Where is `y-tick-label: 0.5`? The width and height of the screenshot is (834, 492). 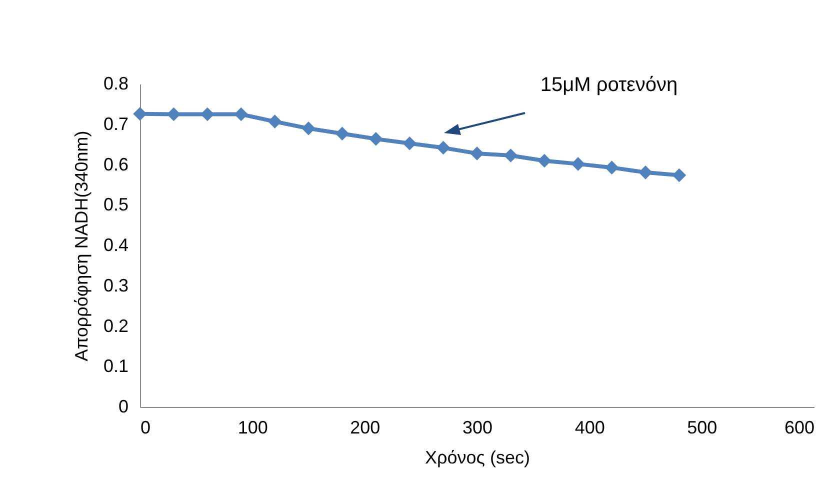
y-tick-label: 0.5 is located at coordinates (115, 204).